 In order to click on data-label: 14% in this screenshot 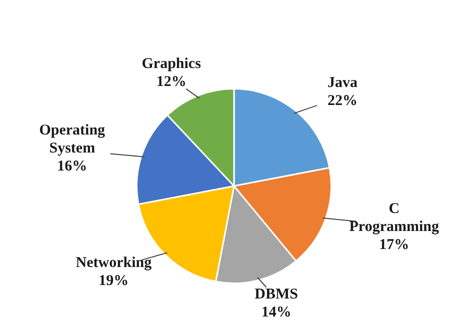, I will do `click(276, 312)`.